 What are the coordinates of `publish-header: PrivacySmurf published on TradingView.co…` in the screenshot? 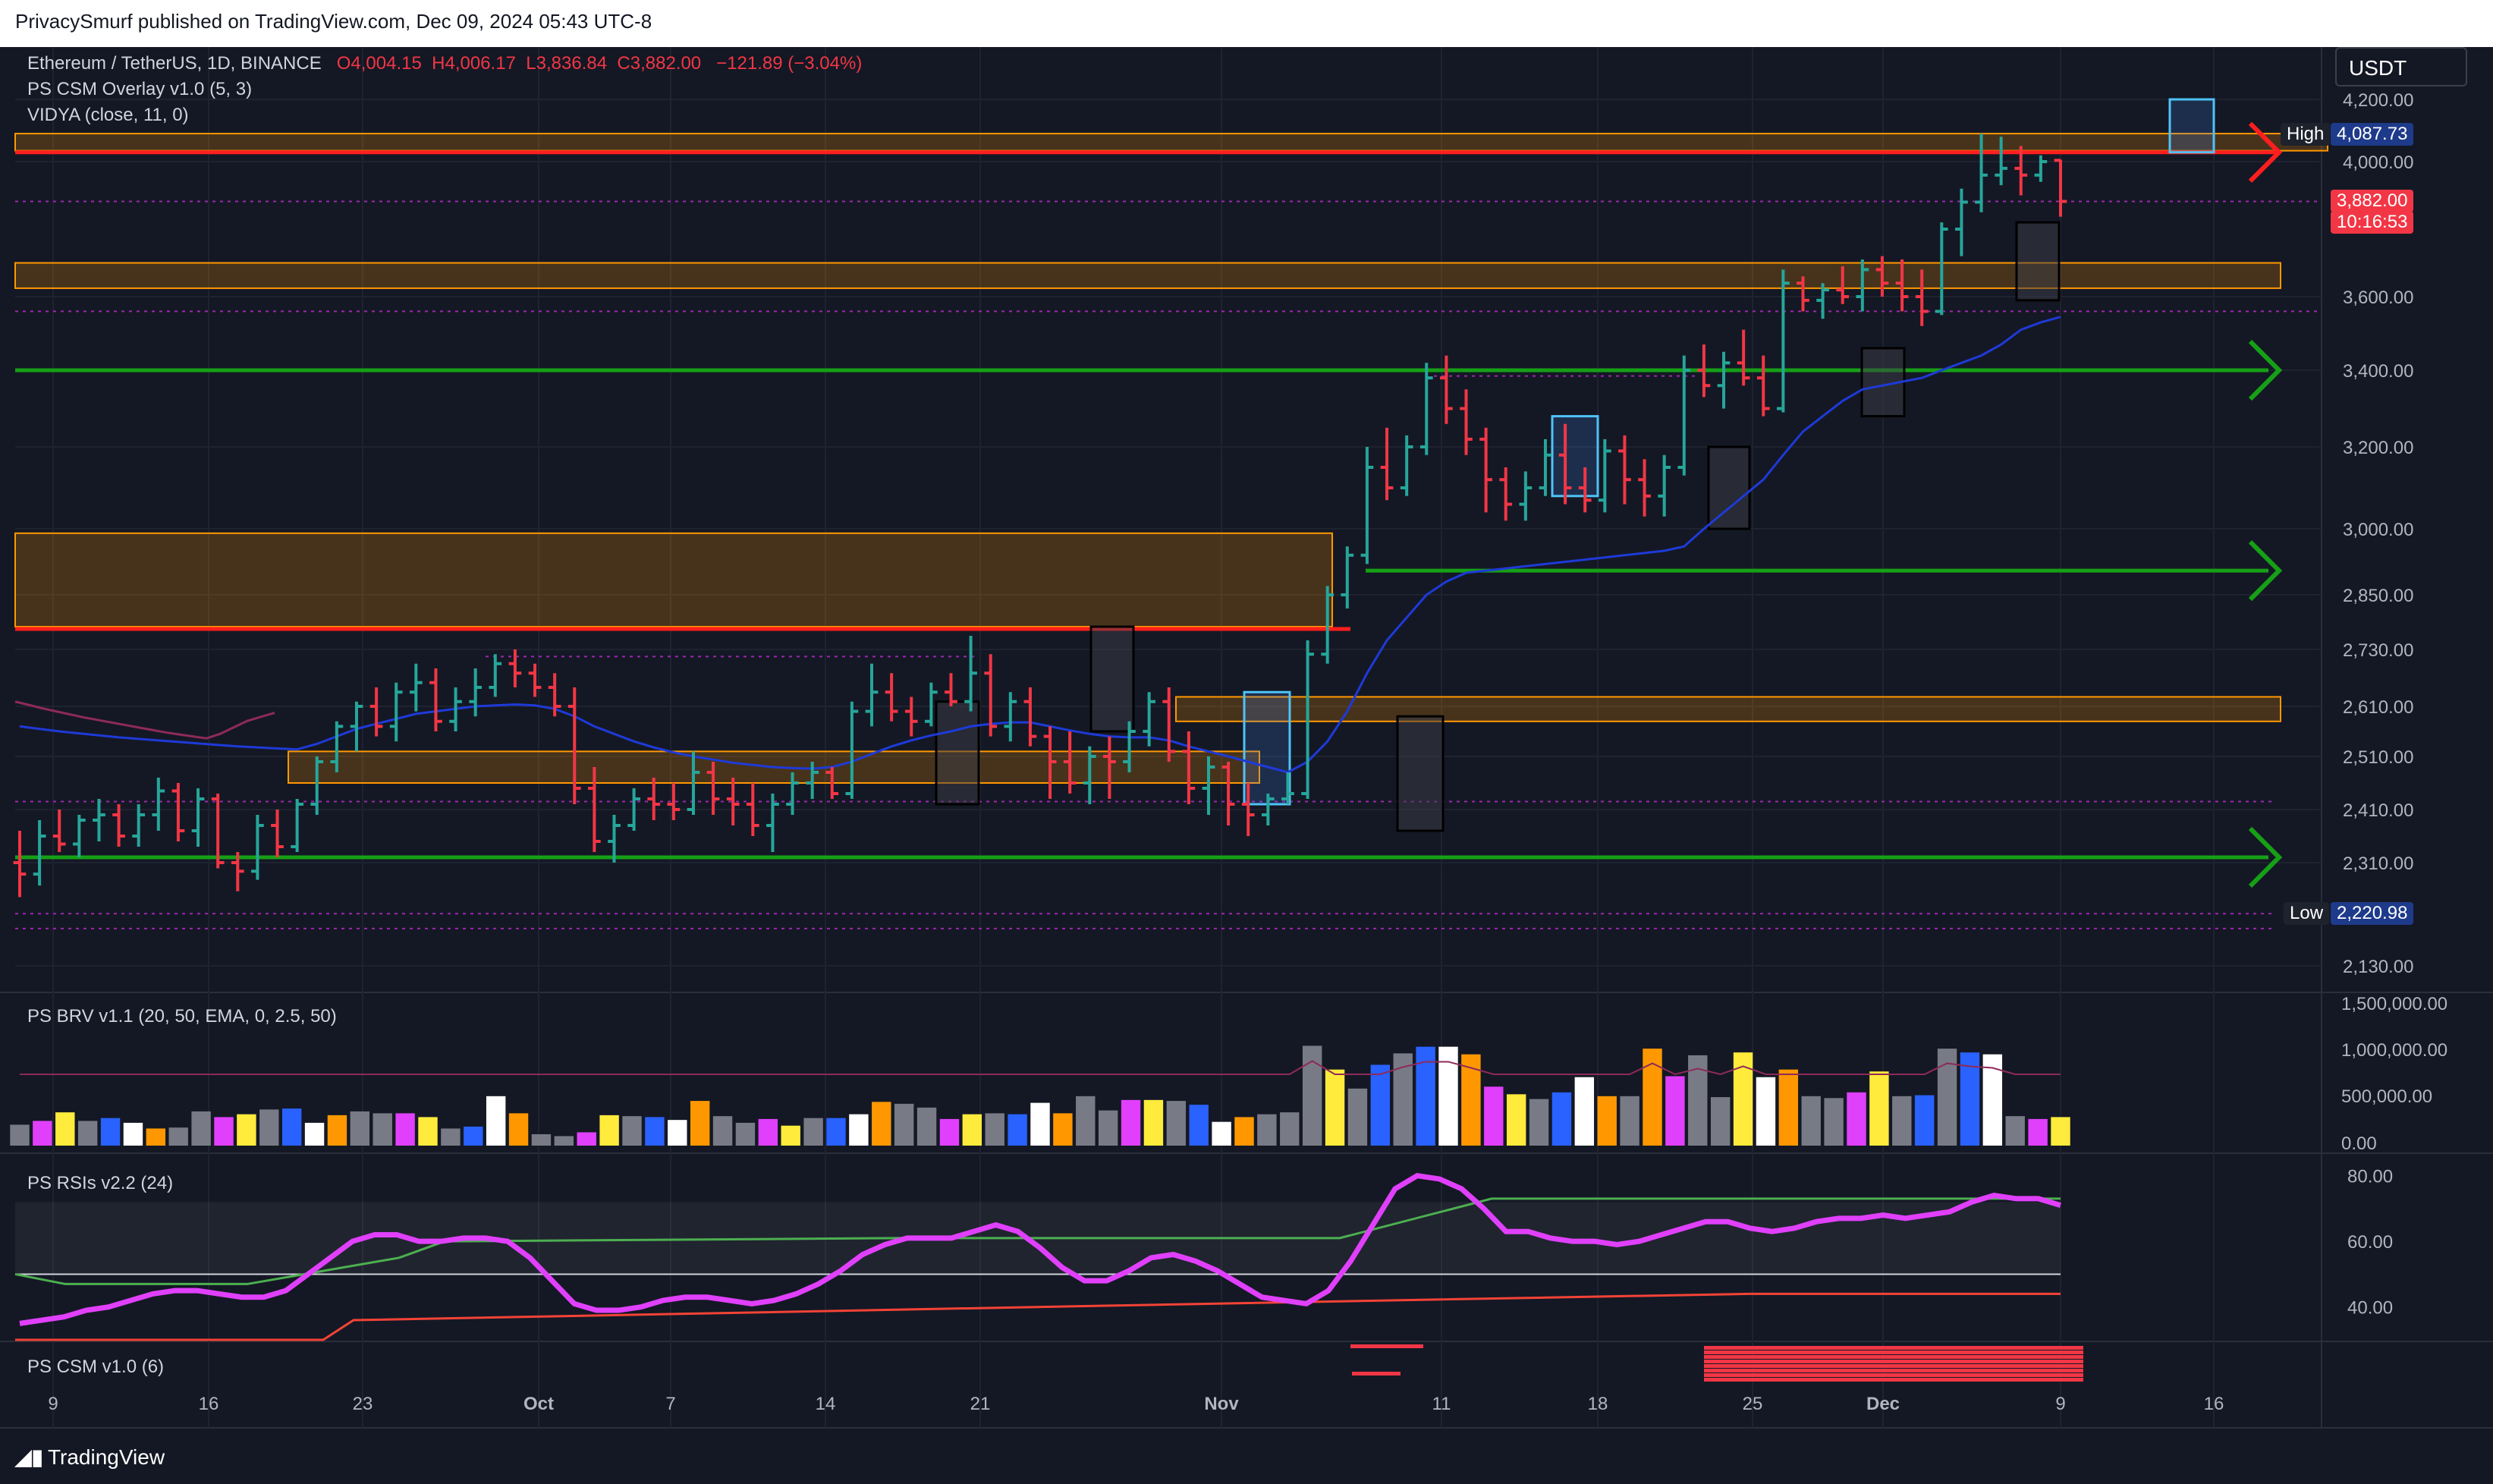 It's located at (1246, 23).